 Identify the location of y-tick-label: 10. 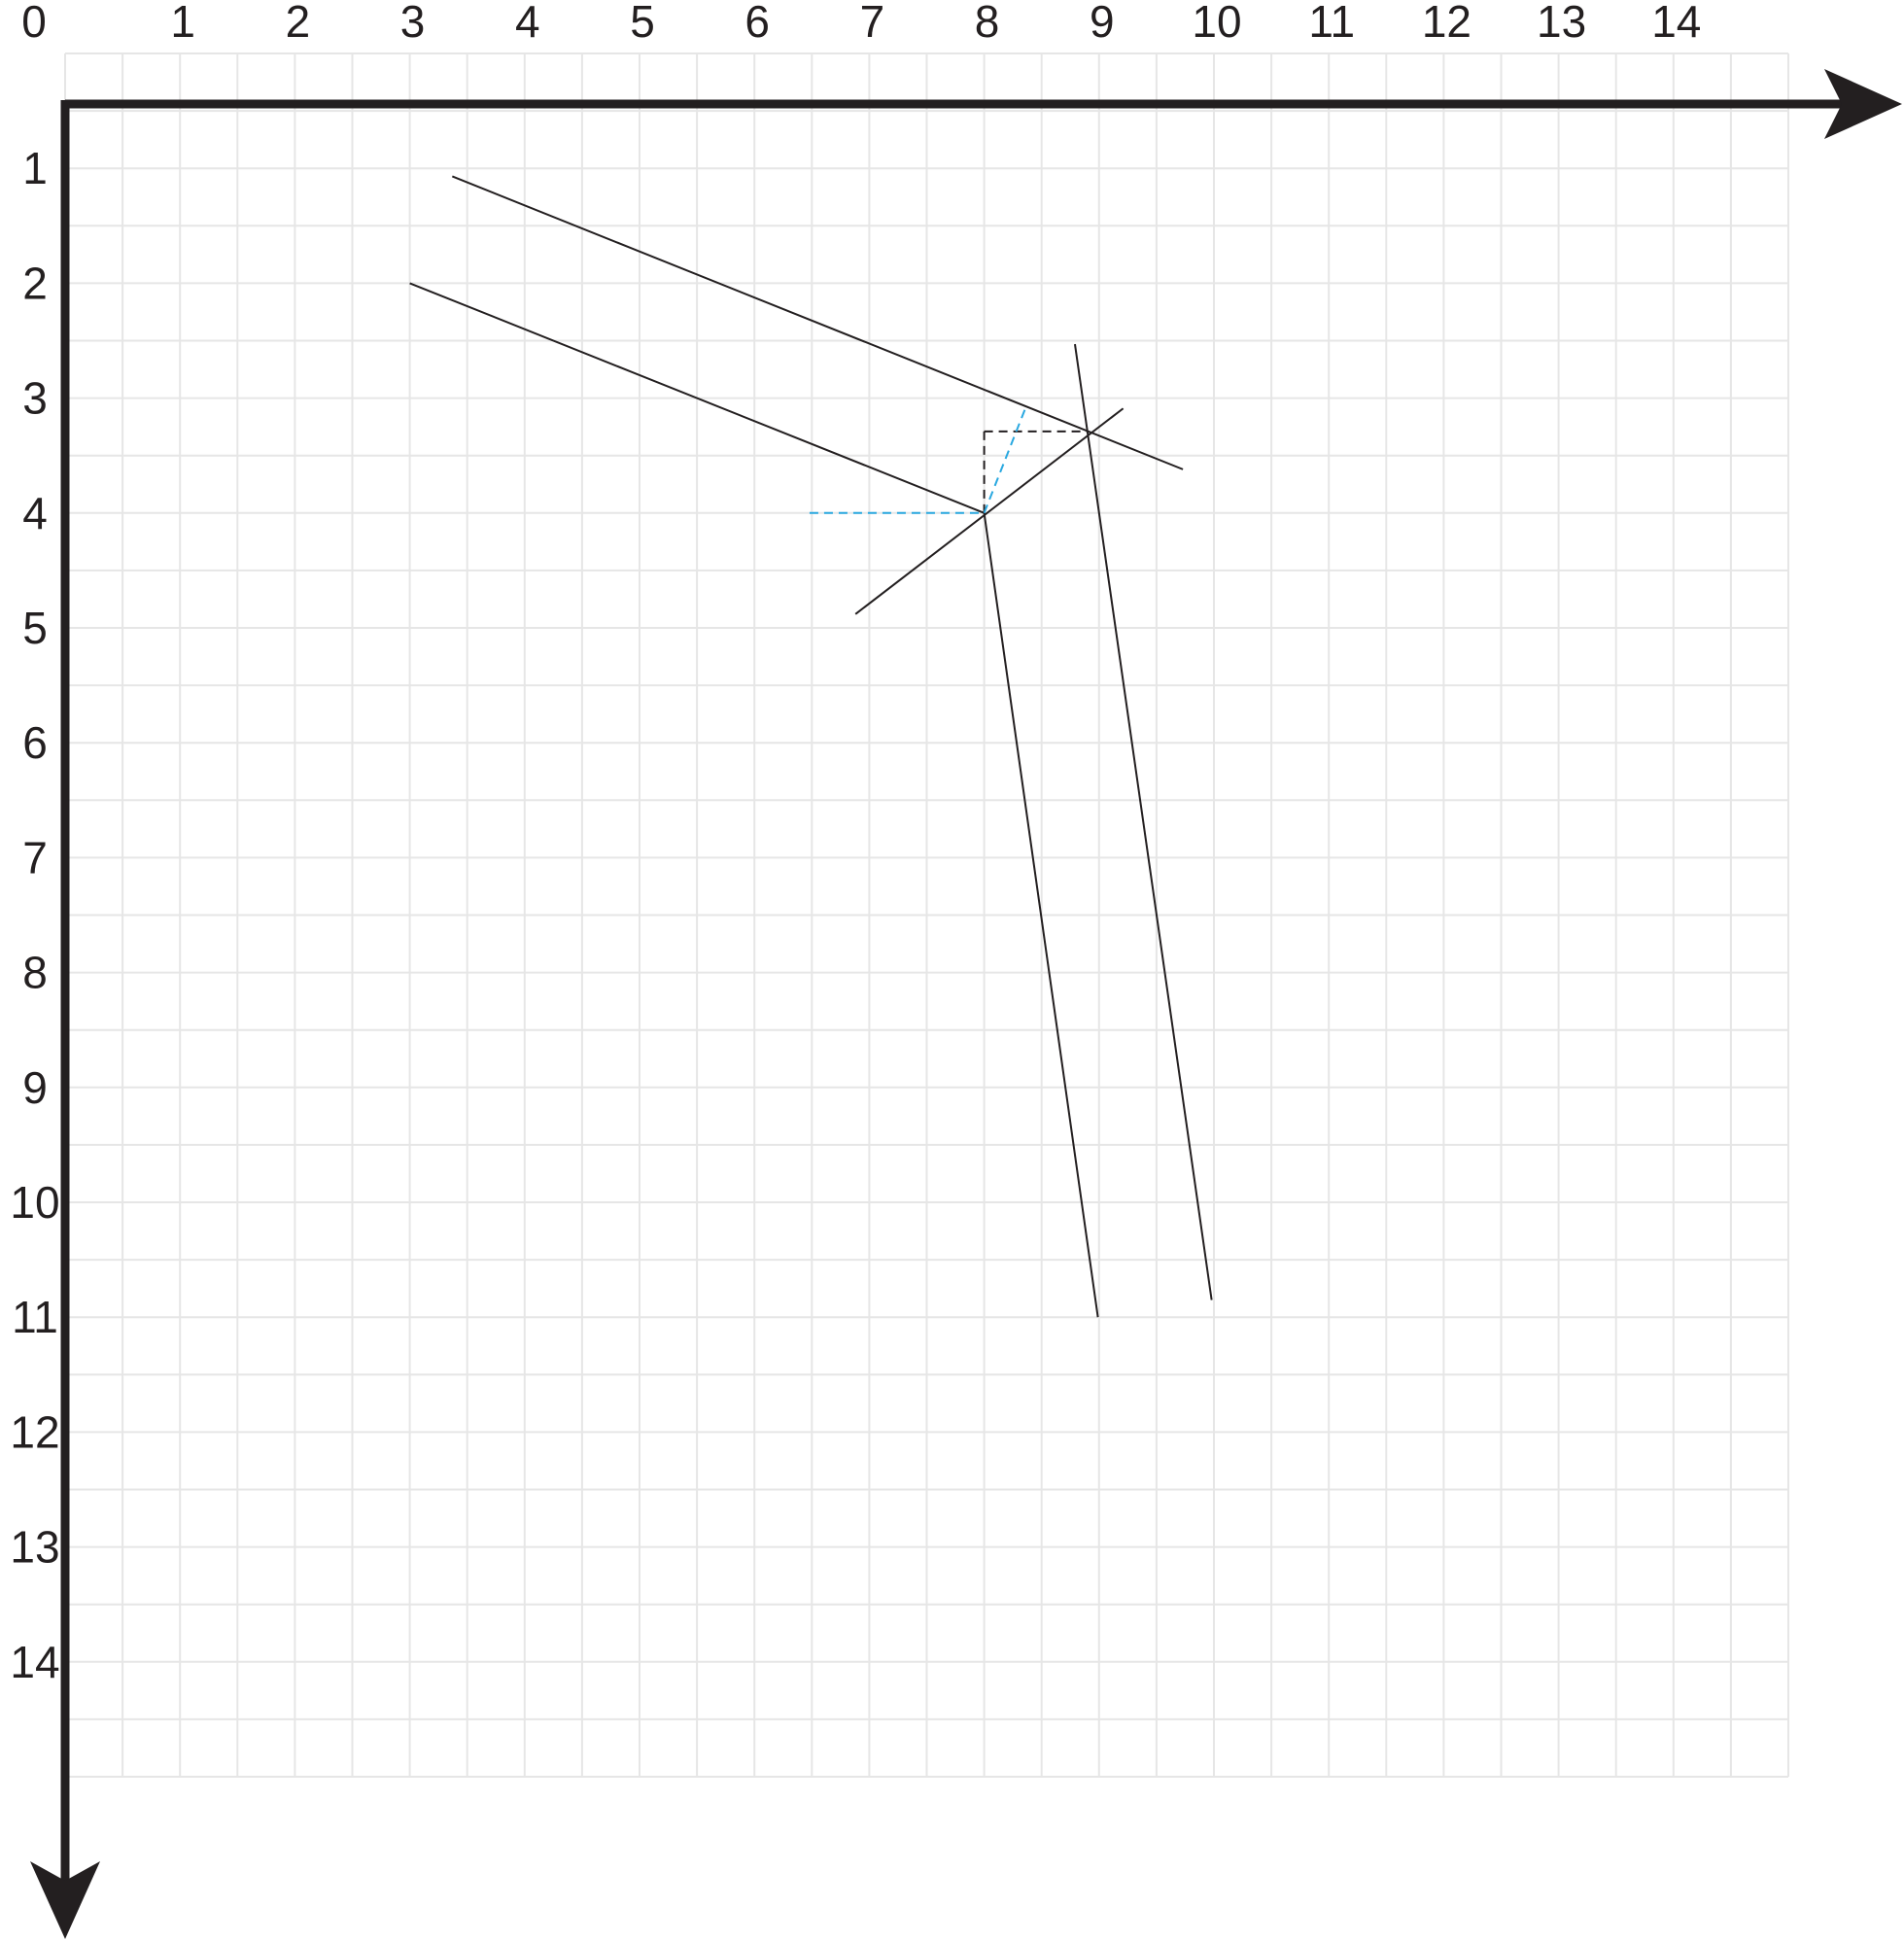
(34, 1202).